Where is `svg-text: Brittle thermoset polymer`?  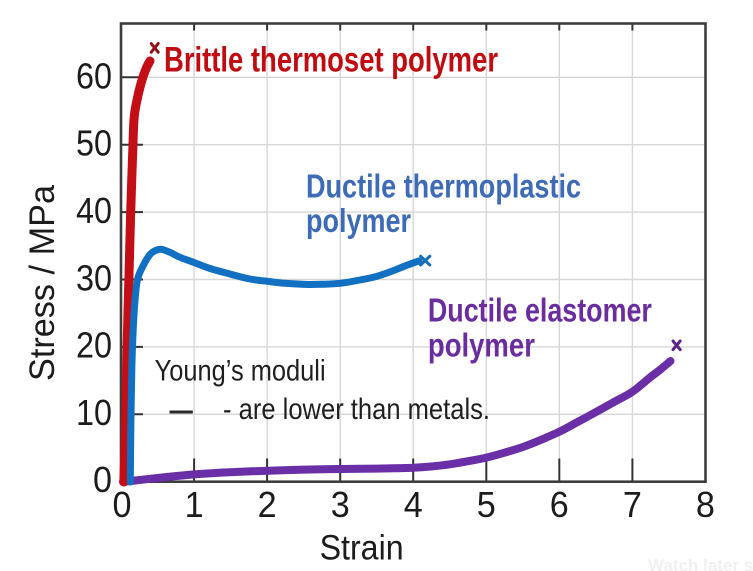 svg-text: Brittle thermoset polymer is located at coordinates (331, 59).